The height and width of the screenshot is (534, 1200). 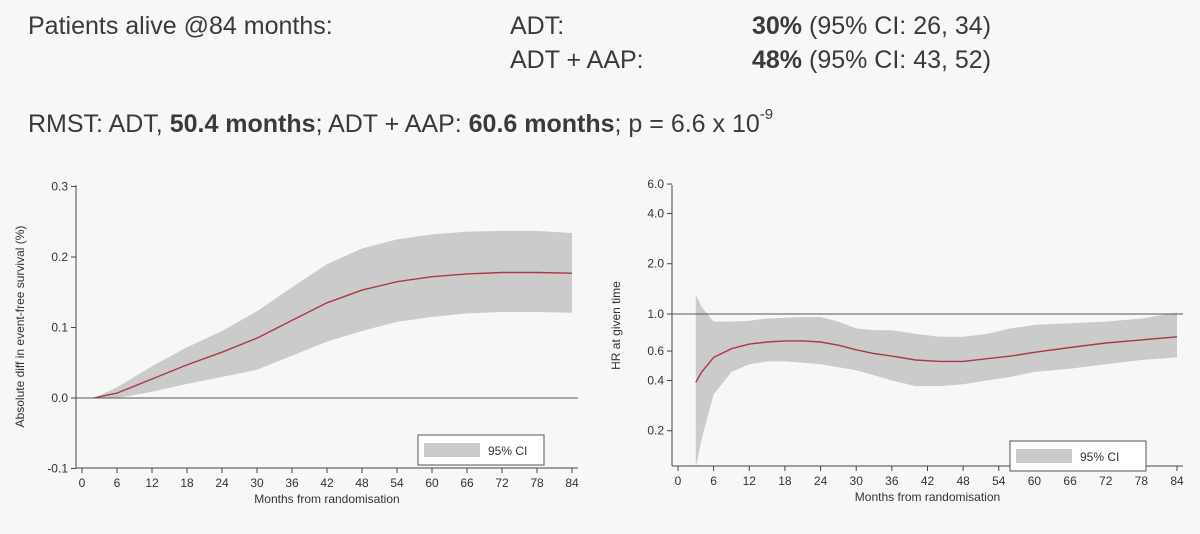 What do you see at coordinates (541, 124) in the screenshot?
I see `rmst-aap-value: 60.6 months` at bounding box center [541, 124].